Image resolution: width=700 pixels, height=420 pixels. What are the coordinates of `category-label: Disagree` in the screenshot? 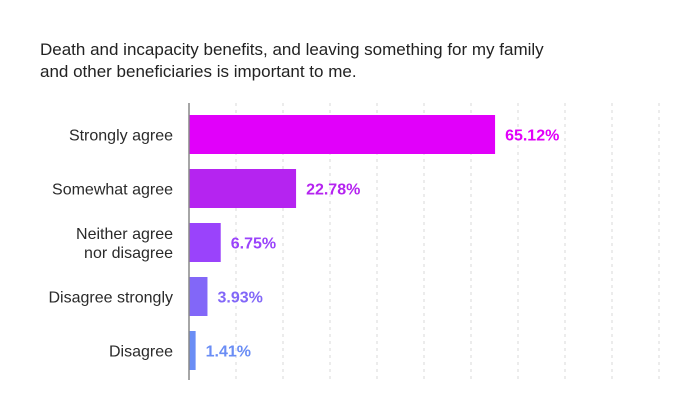 It's located at (141, 352).